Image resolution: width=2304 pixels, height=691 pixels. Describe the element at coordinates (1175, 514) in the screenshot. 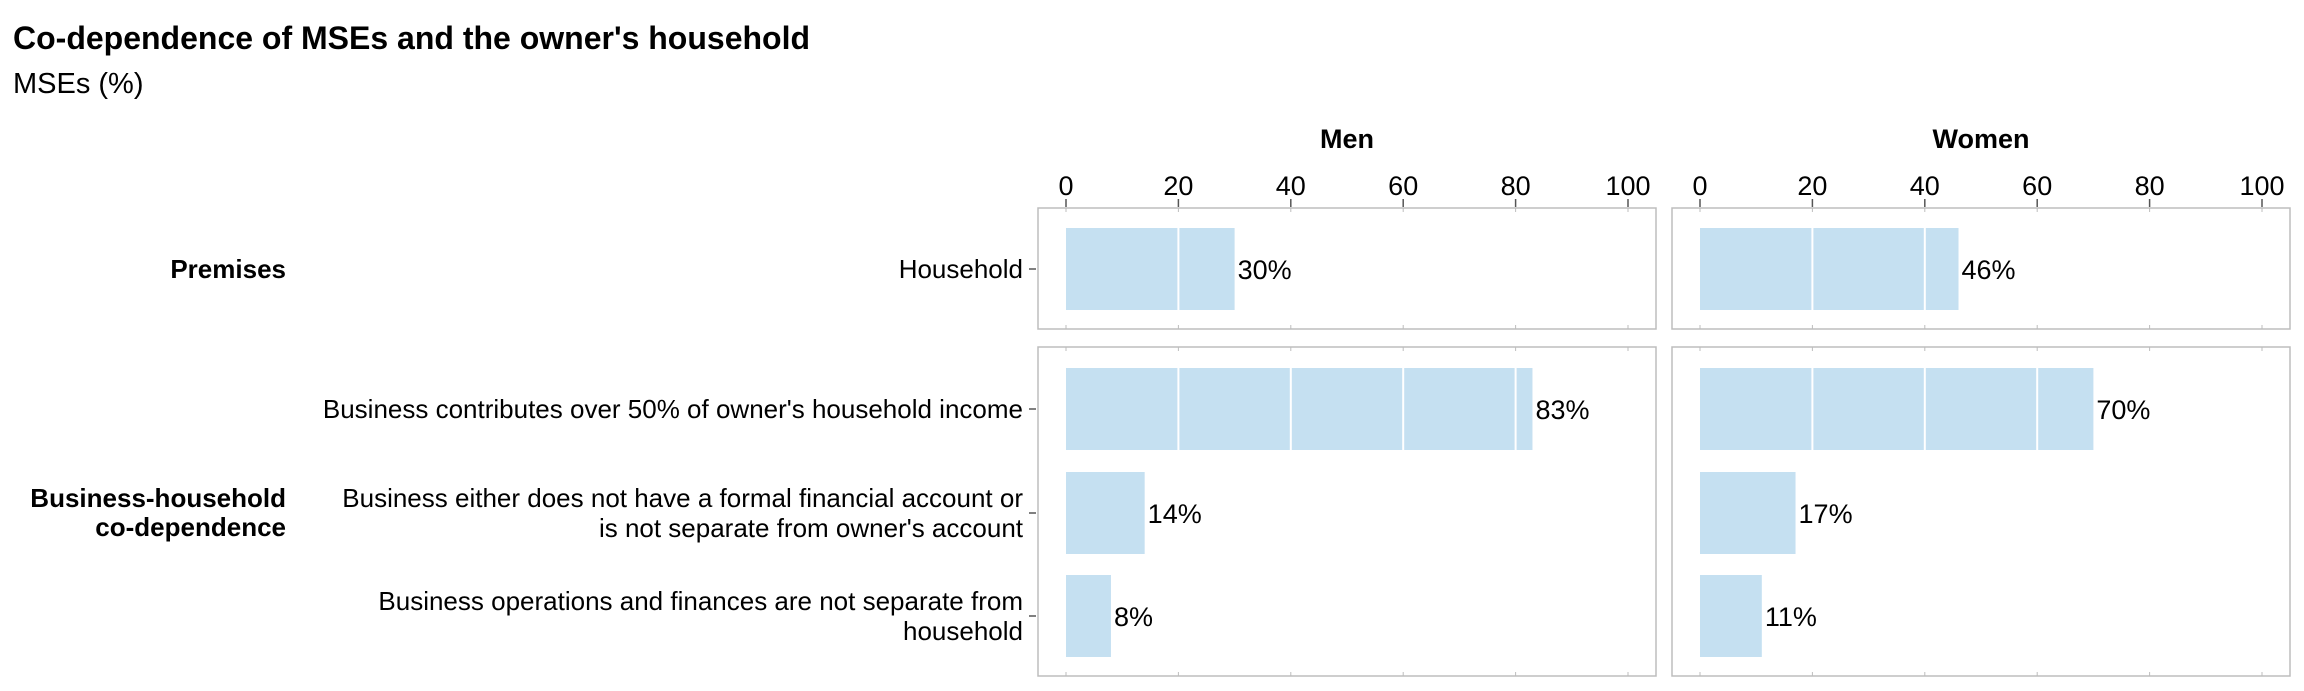

I see `data-label: 14%` at that location.